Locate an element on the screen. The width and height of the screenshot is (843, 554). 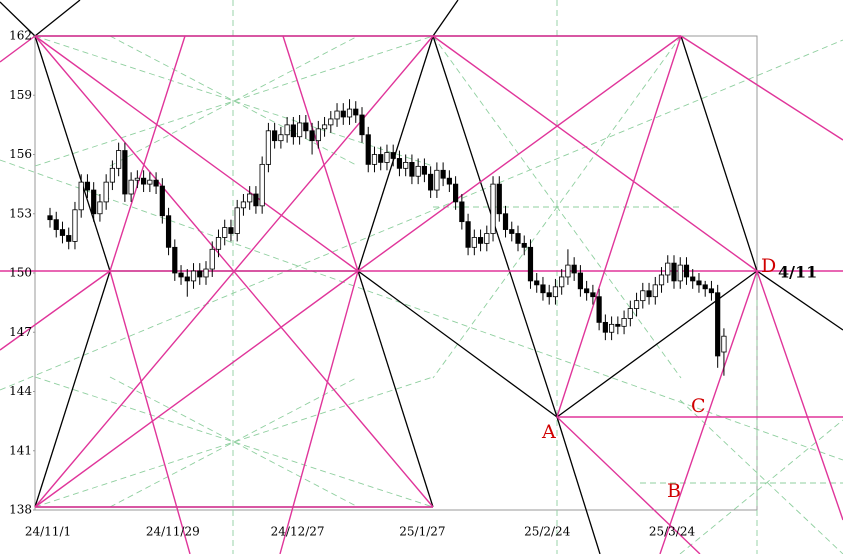
x-tick-label: 25/3/24 is located at coordinates (672, 532).